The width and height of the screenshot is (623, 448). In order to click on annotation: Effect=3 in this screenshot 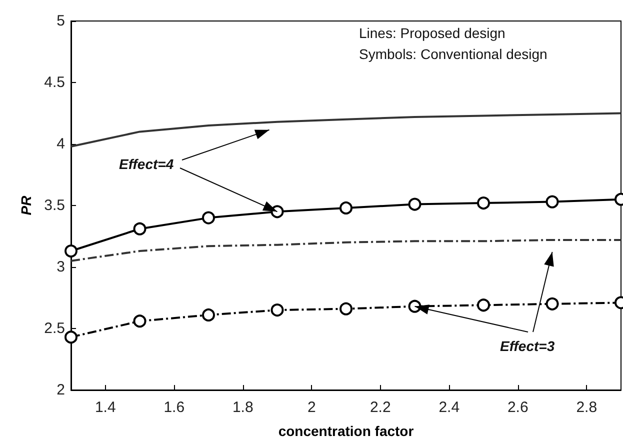, I will do `click(527, 346)`.